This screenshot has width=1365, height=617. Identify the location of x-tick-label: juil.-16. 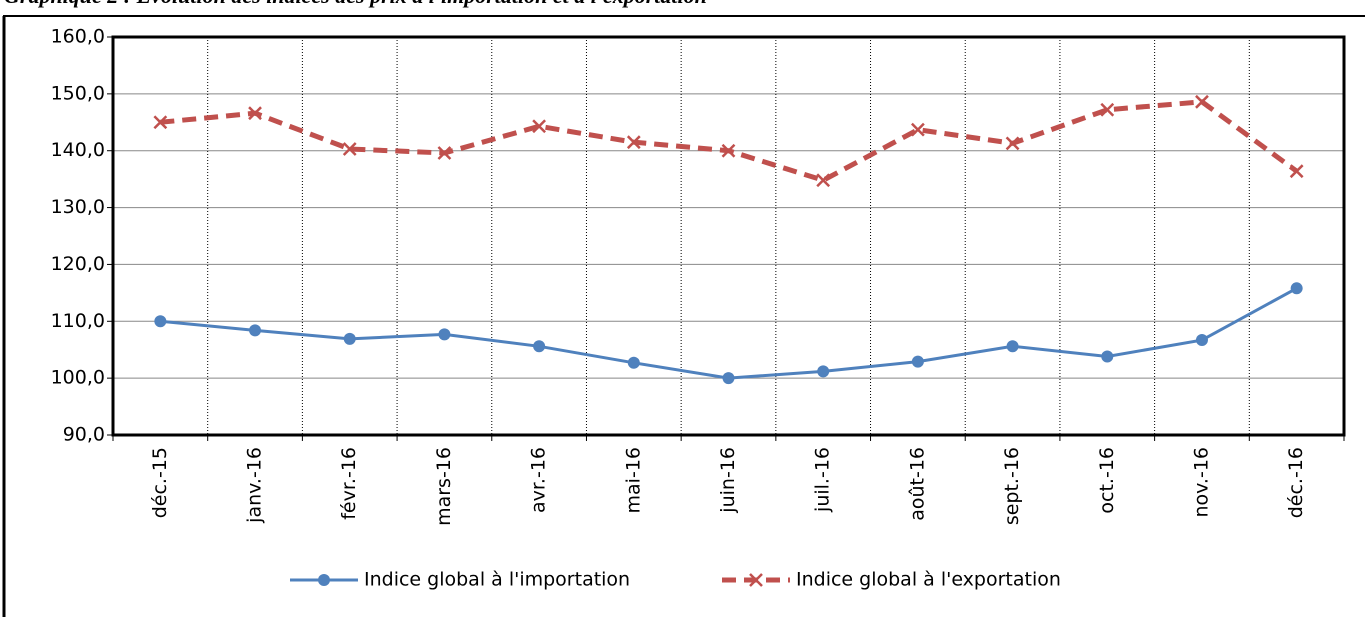
(823, 480).